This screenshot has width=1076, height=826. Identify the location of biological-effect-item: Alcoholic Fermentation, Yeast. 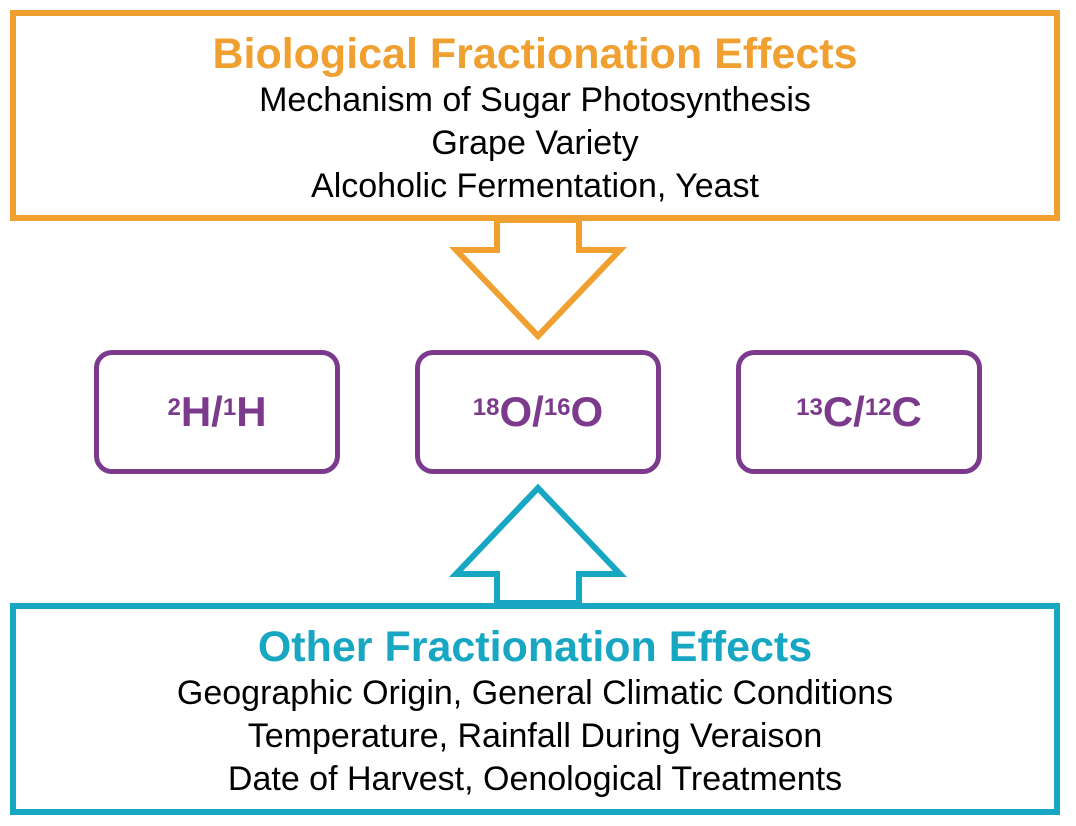
(535, 186).